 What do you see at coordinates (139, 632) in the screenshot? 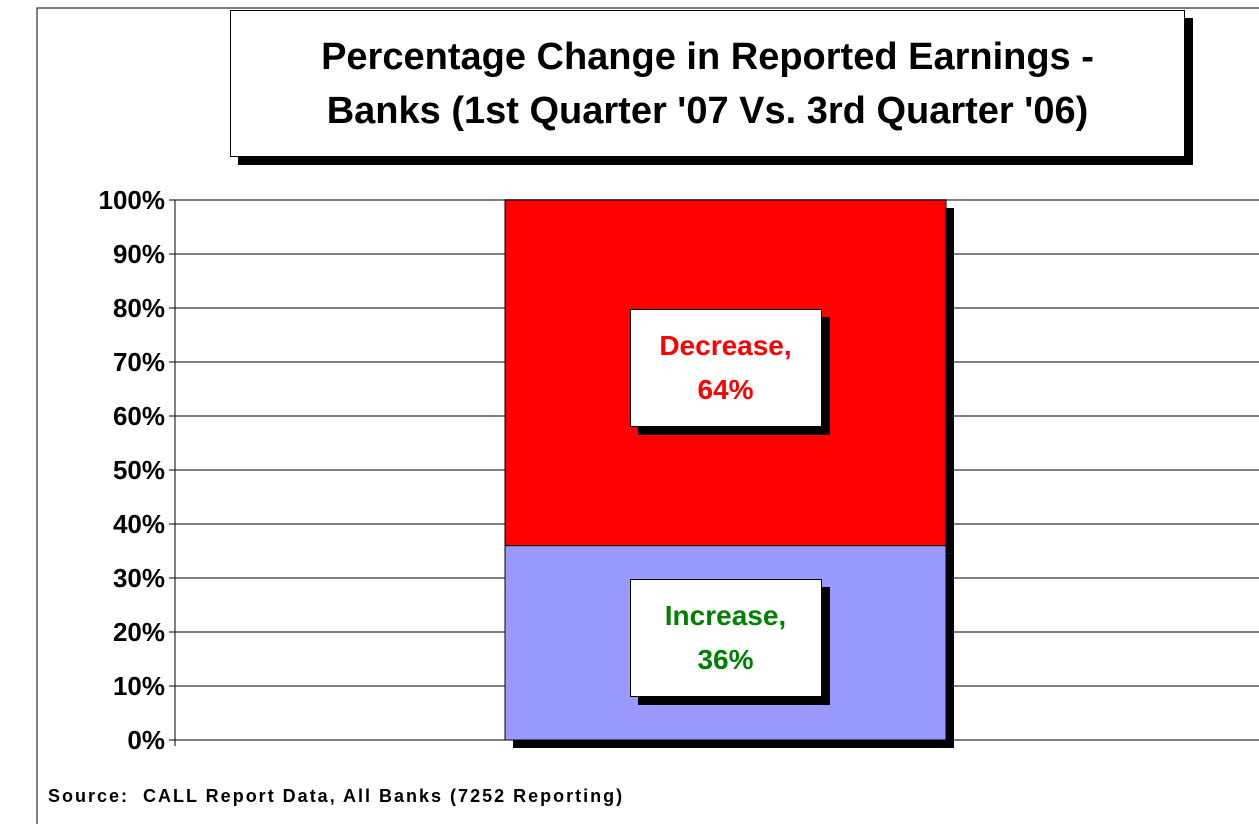
I see `y-tick-label: 20%` at bounding box center [139, 632].